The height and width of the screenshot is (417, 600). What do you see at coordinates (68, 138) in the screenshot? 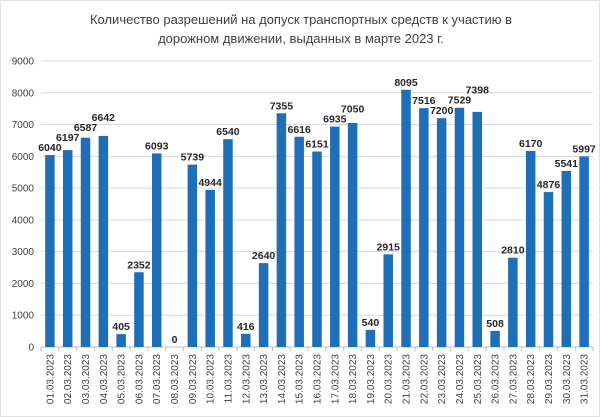
I see `bar-value-label: 6197` at bounding box center [68, 138].